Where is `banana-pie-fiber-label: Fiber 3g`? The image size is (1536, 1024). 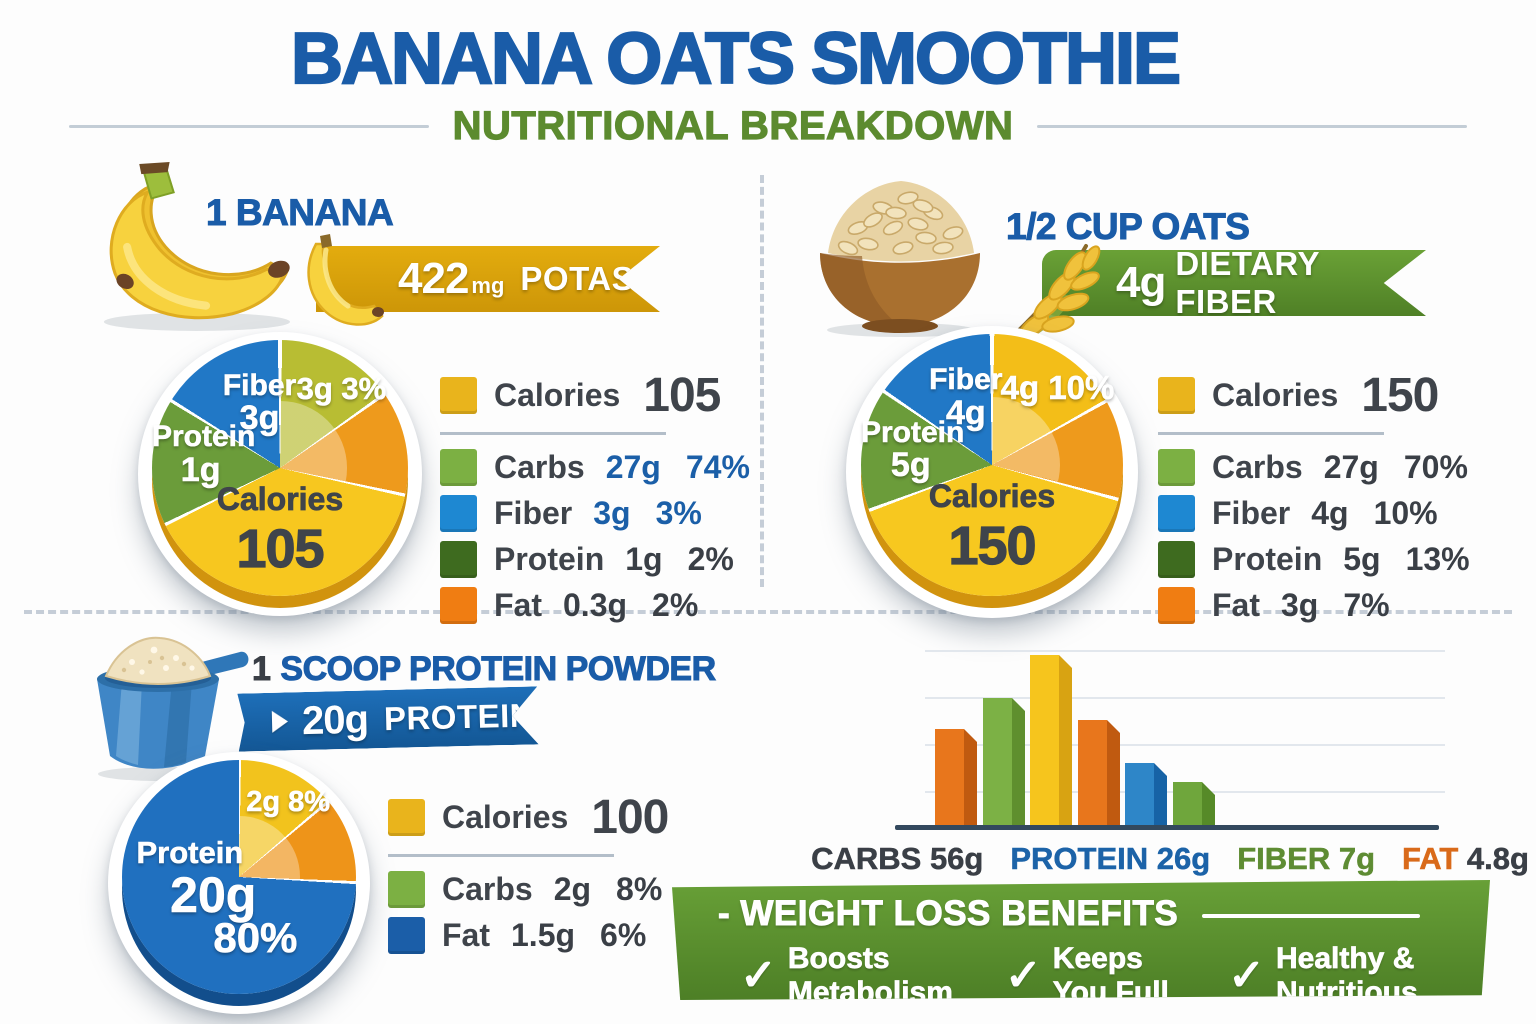 banana-pie-fiber-label: Fiber 3g is located at coordinates (259, 403).